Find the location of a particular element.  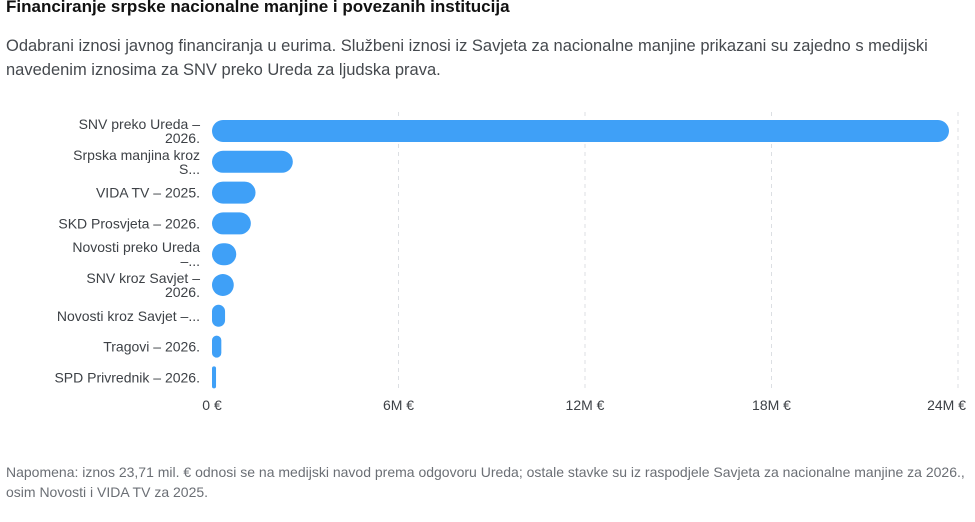

x-tick-label: 12M € is located at coordinates (585, 405).